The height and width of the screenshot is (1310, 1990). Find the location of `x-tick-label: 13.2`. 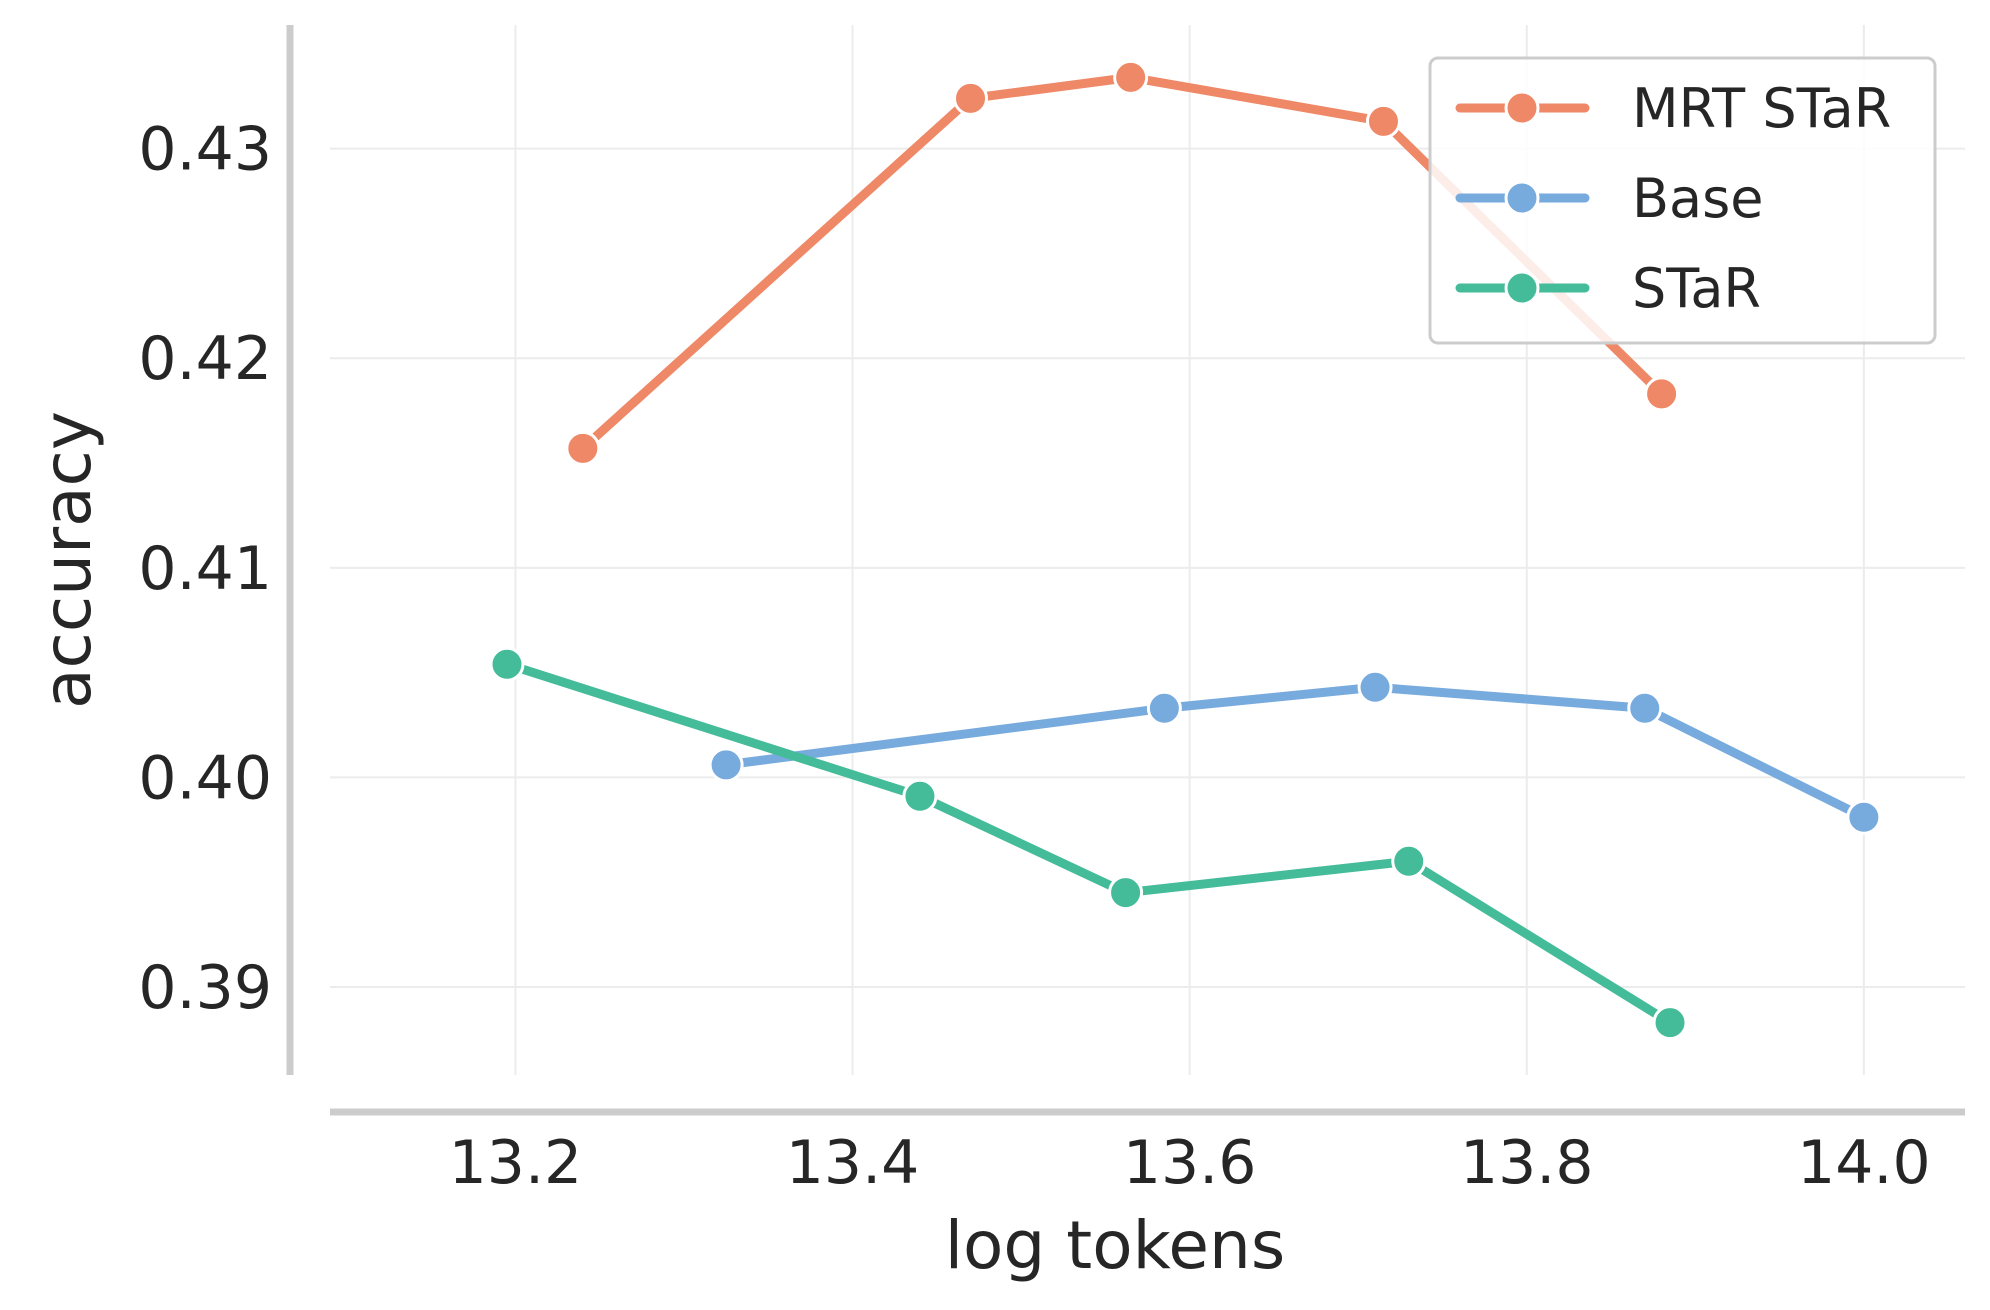

x-tick-label: 13.2 is located at coordinates (516, 1163).